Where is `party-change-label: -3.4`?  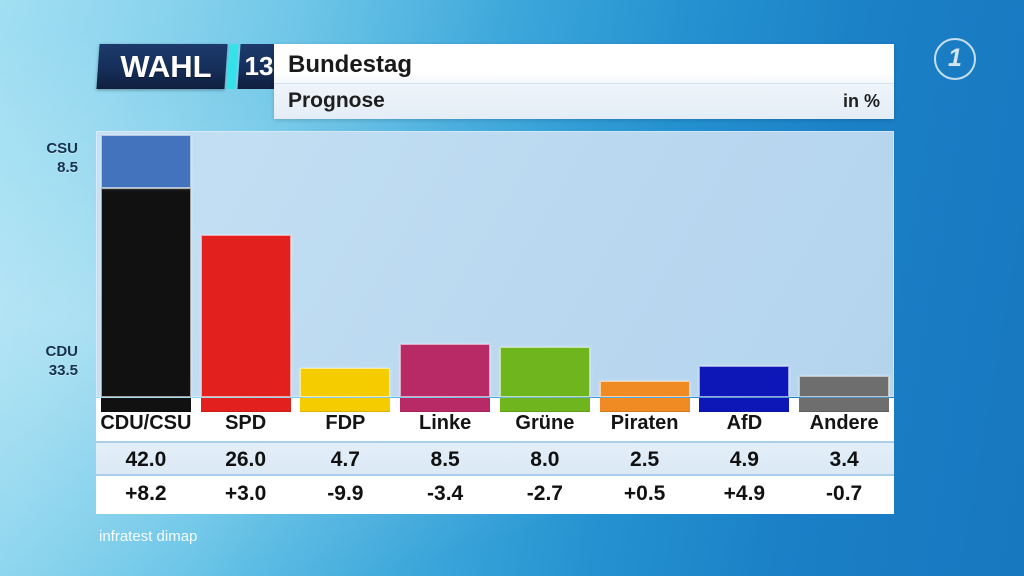
party-change-label: -3.4 is located at coordinates (445, 493).